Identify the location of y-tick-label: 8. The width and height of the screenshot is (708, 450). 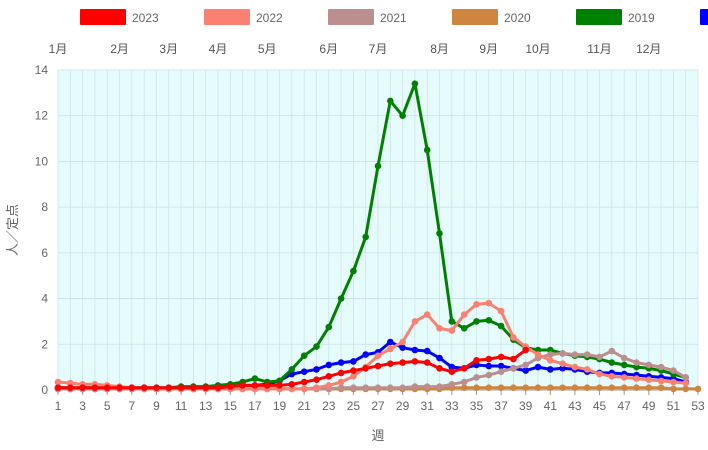
(44, 207).